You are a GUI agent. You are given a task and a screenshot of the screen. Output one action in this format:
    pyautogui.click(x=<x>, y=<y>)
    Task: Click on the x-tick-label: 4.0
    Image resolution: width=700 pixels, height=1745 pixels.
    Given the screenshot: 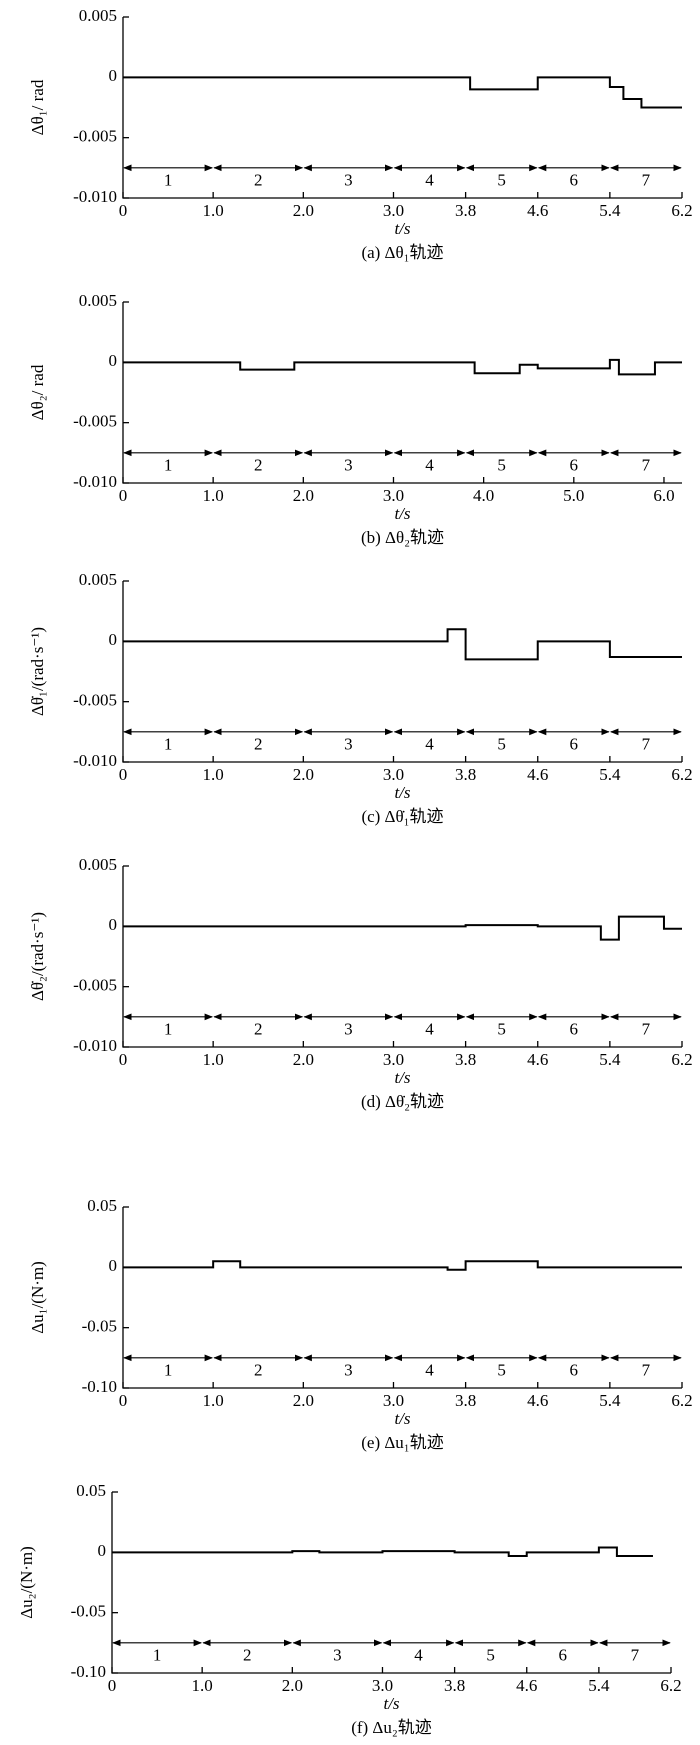 What is the action you would take?
    pyautogui.click(x=483, y=495)
    